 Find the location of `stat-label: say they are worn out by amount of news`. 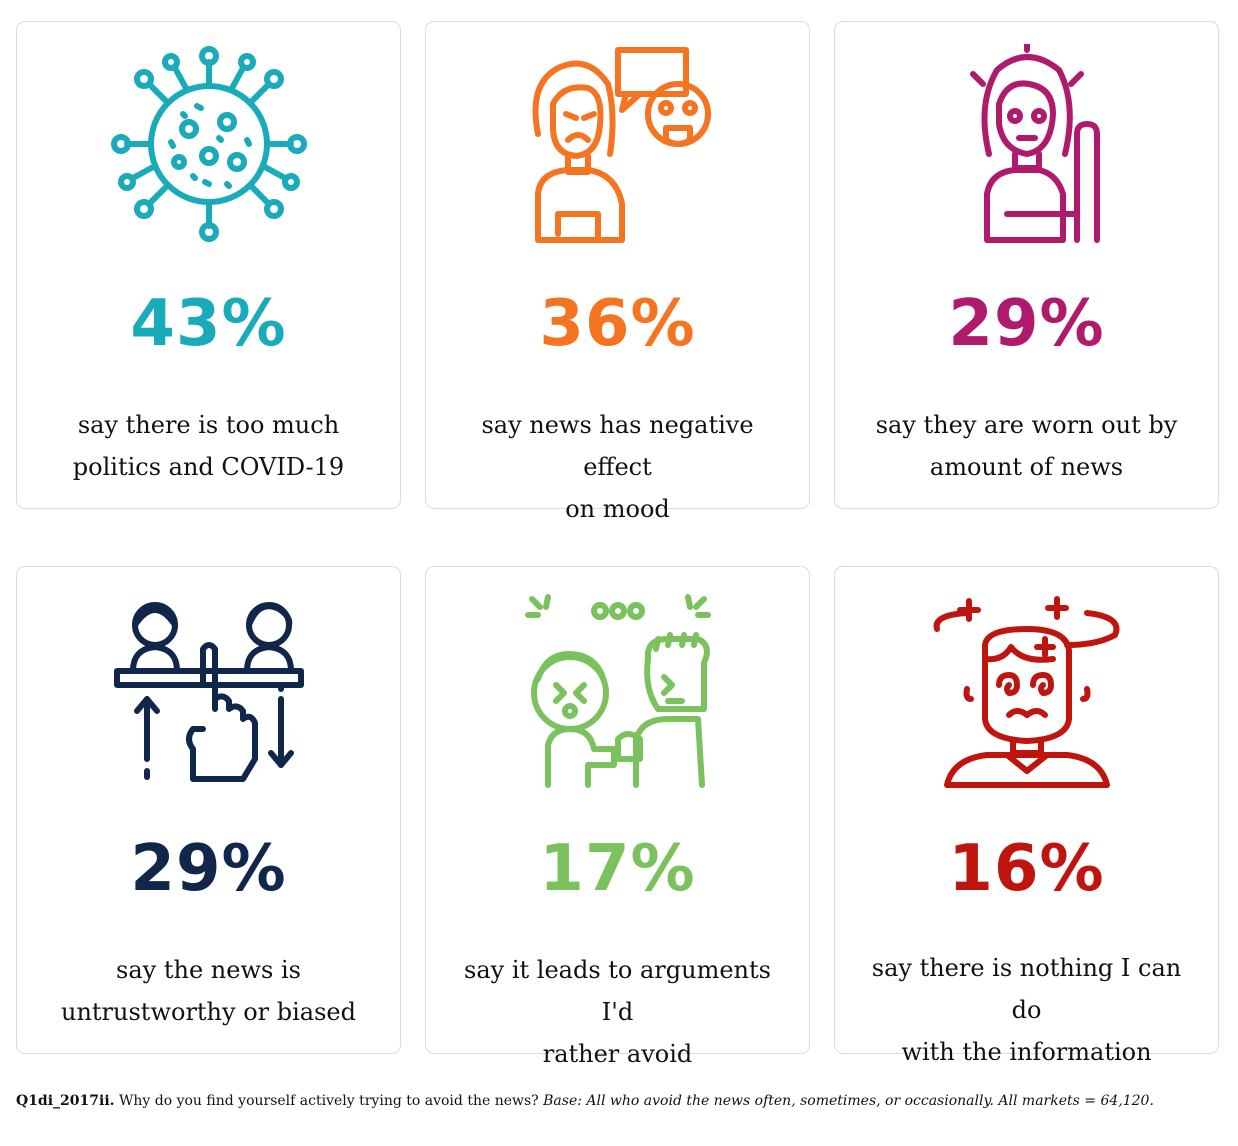

stat-label: say they are worn out by amount of news is located at coordinates (1026, 446).